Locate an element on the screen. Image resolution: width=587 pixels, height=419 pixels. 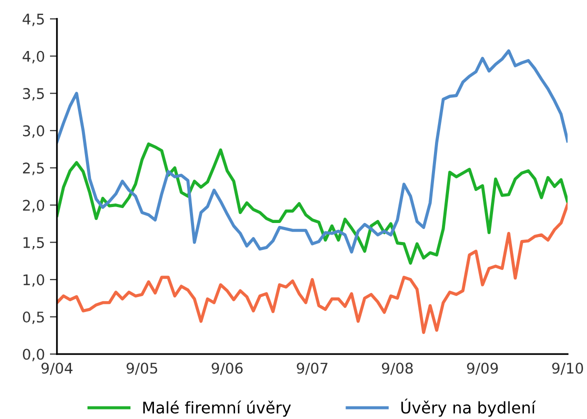
legend-label: Úvěry na bydlení is located at coordinates (468, 407).